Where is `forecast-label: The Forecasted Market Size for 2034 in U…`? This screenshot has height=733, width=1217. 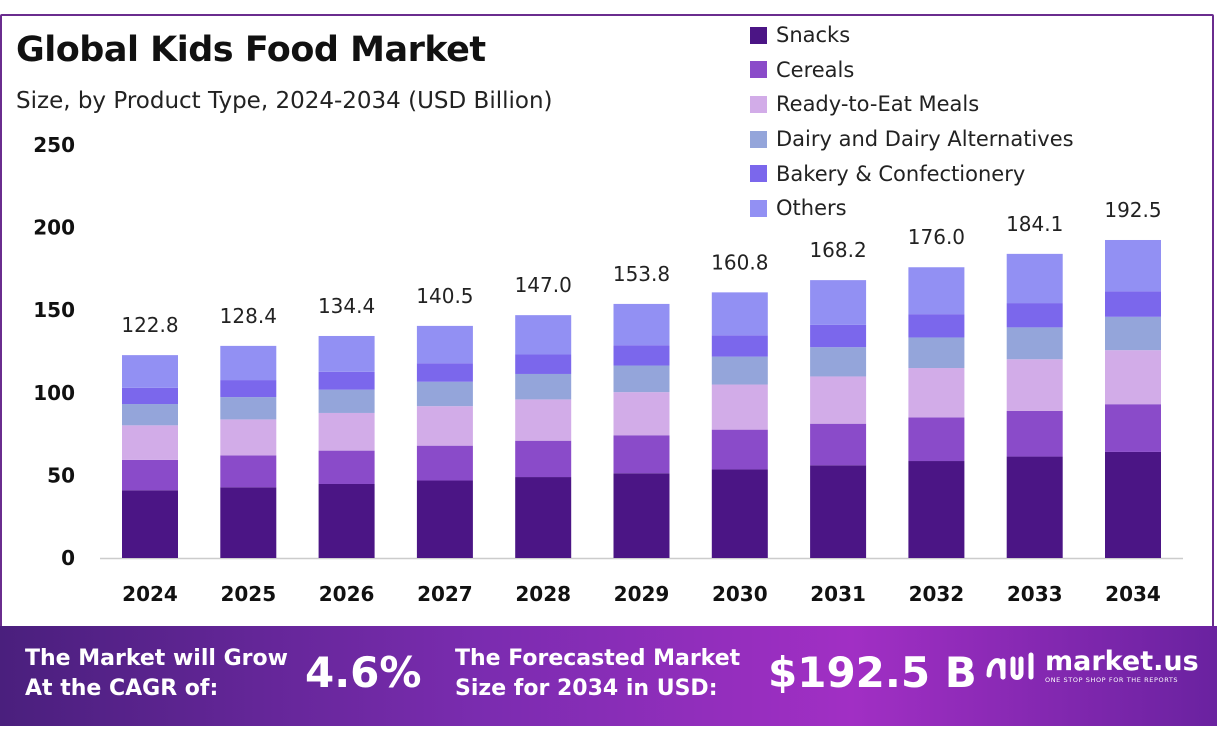 forecast-label: The Forecasted Market Size for 2034 in U… is located at coordinates (597, 674).